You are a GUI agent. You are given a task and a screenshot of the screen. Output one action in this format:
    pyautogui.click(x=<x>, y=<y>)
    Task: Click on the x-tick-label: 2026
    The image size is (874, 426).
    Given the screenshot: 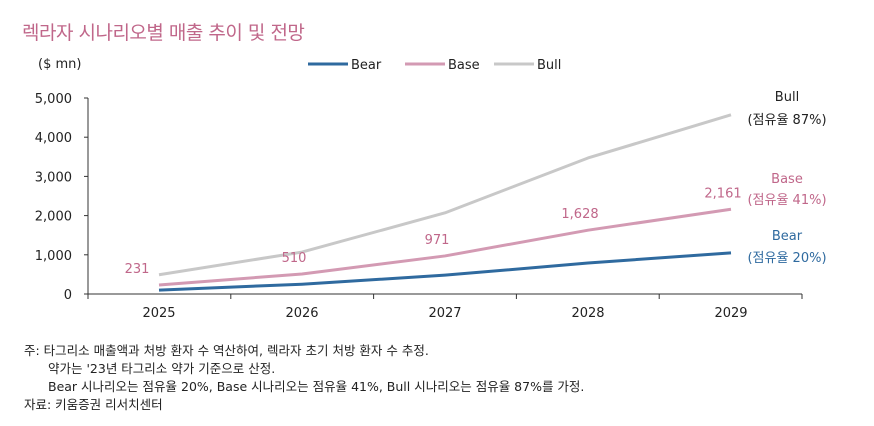 What is the action you would take?
    pyautogui.click(x=301, y=313)
    